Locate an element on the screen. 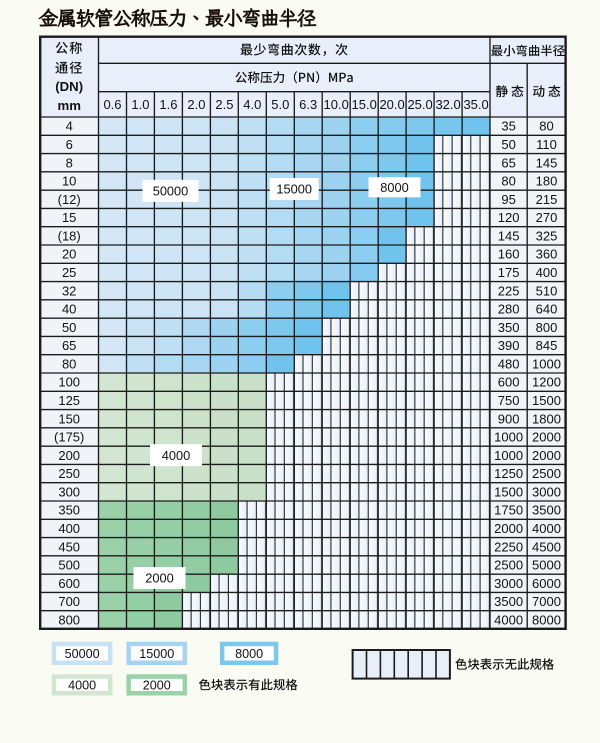 The width and height of the screenshot is (600, 743). svg-text: (175) is located at coordinates (69, 437).